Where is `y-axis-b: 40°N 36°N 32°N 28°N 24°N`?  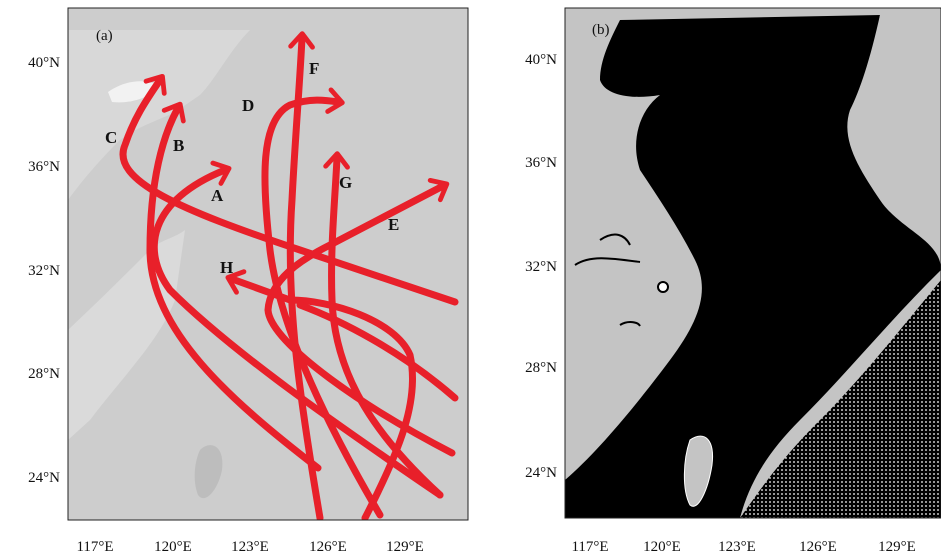
y-axis-b: 40°N 36°N 32°N 28°N 24°N is located at coordinates (541, 266).